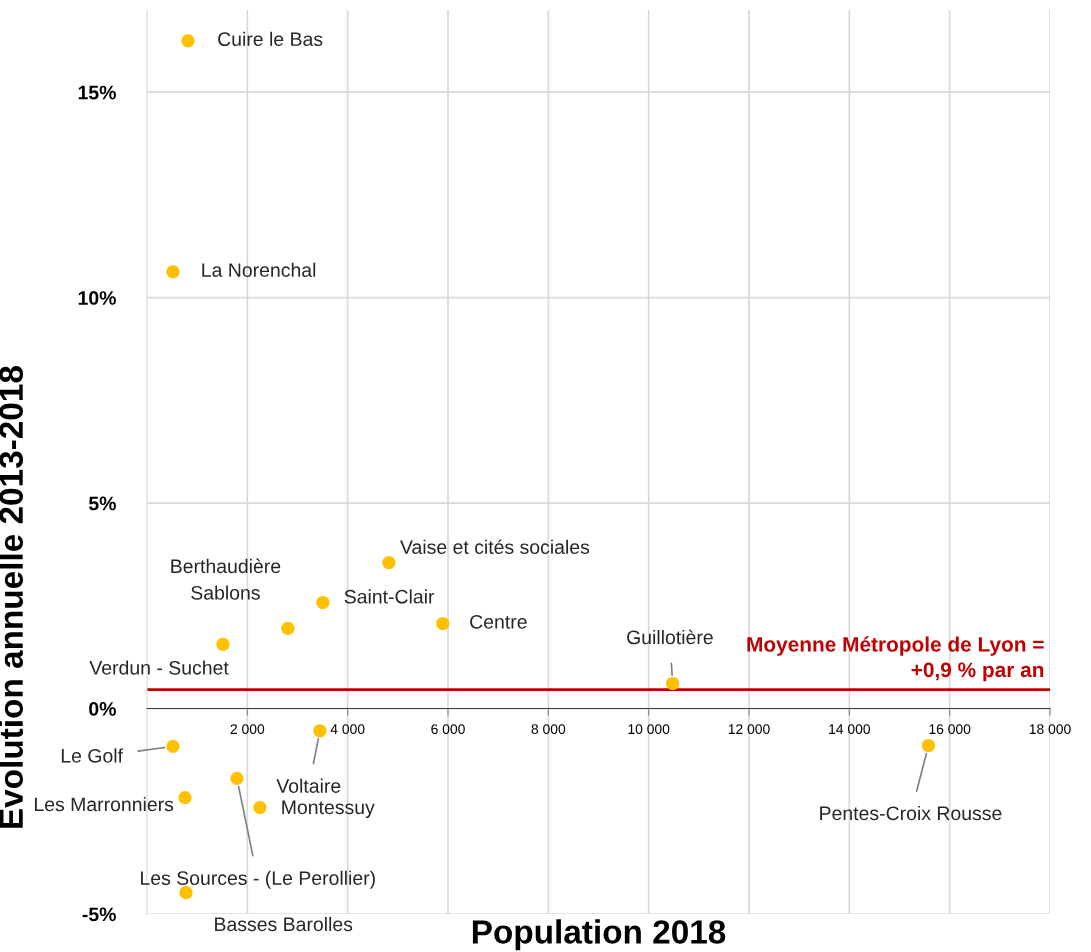  Describe the element at coordinates (159, 667) in the screenshot. I see `annotation: Verdun - Suchet` at that location.